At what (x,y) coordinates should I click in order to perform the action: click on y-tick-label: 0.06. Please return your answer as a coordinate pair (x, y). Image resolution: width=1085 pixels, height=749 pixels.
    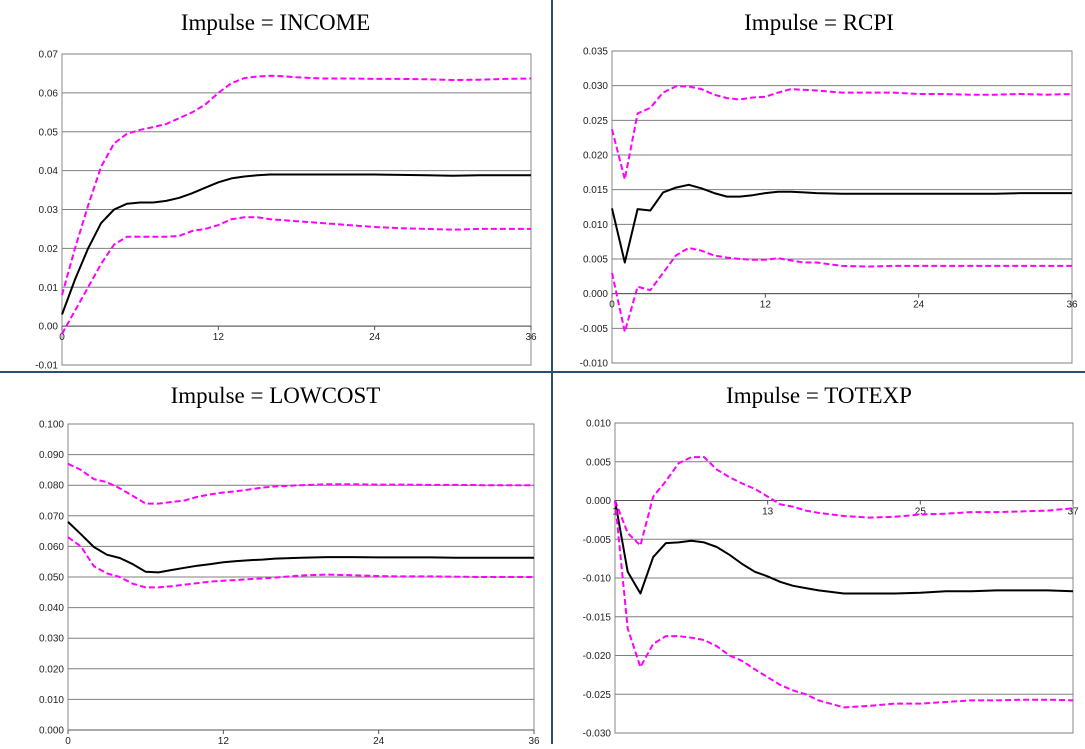
    Looking at the image, I should click on (49, 93).